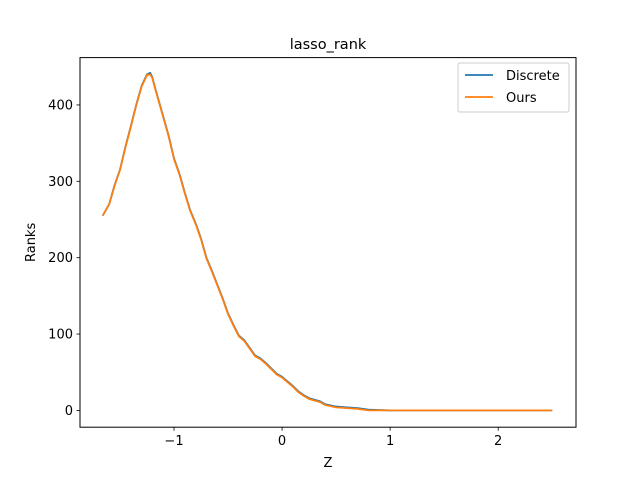 This screenshot has height=480, width=640. What do you see at coordinates (282, 441) in the screenshot?
I see `x-tick-label: 0` at bounding box center [282, 441].